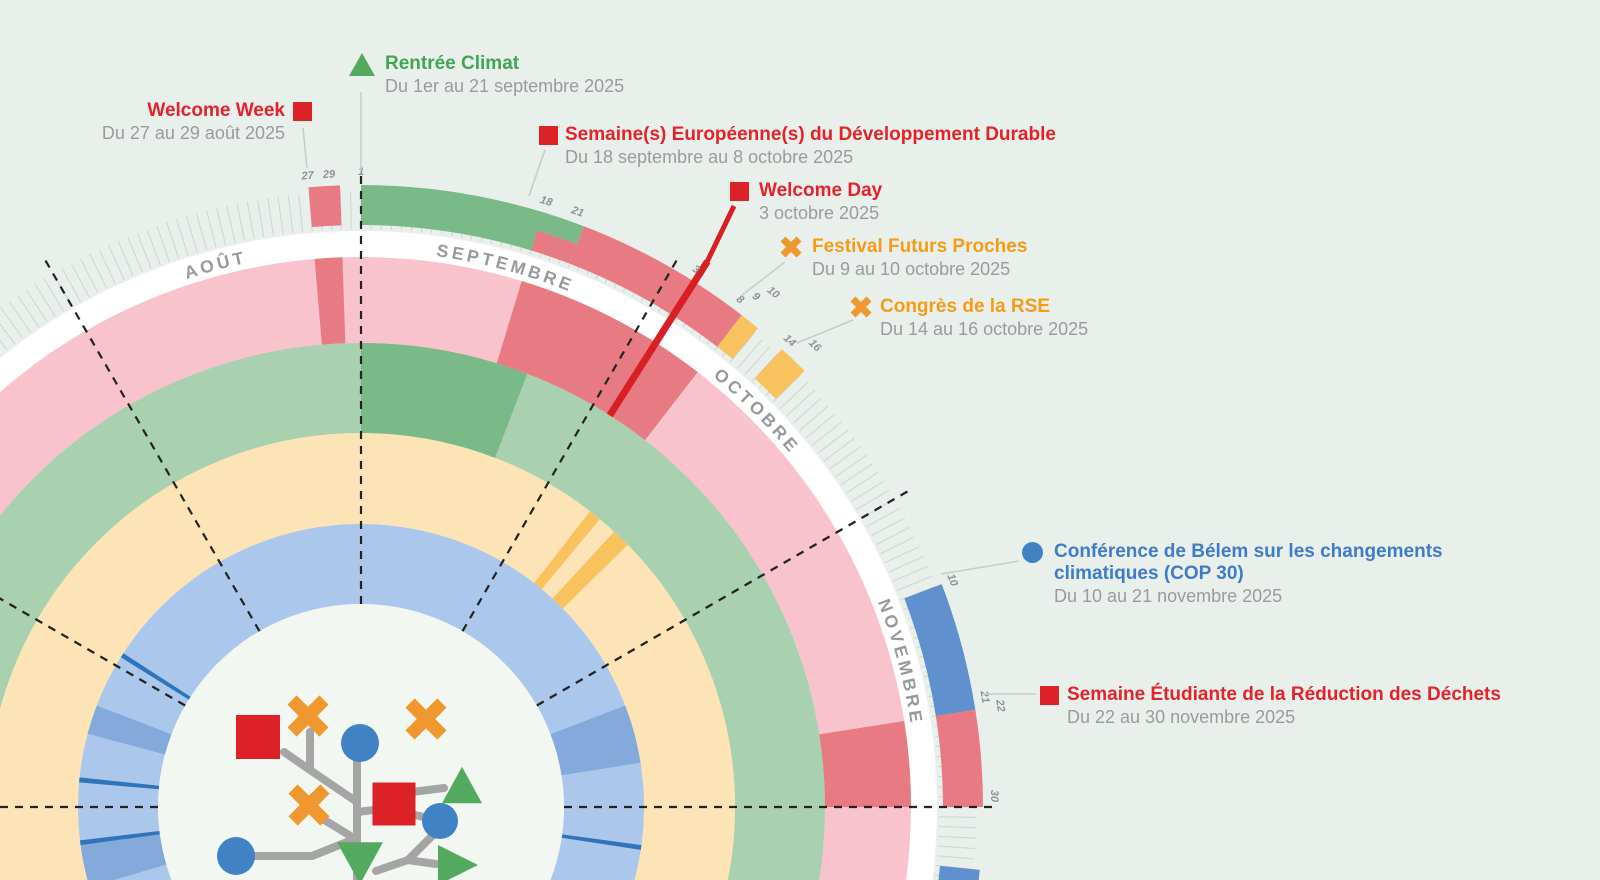 Image resolution: width=1600 pixels, height=880 pixels. I want to click on day-label-sedd-18: 18, so click(547, 201).